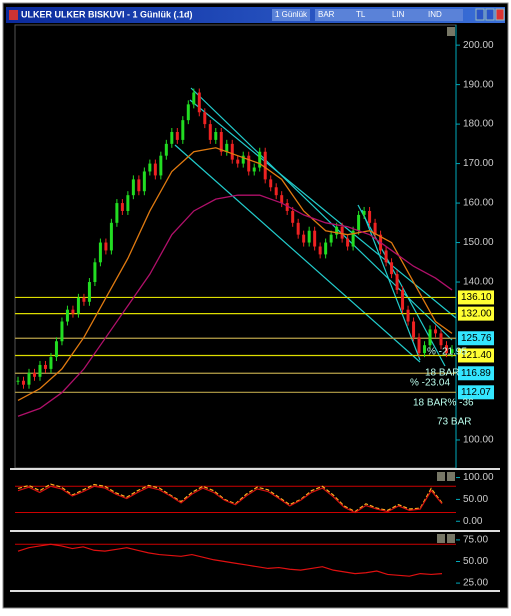 Image resolution: width=511 pixels, height=616 pixels. I want to click on level-label: 121.40, so click(476, 355).